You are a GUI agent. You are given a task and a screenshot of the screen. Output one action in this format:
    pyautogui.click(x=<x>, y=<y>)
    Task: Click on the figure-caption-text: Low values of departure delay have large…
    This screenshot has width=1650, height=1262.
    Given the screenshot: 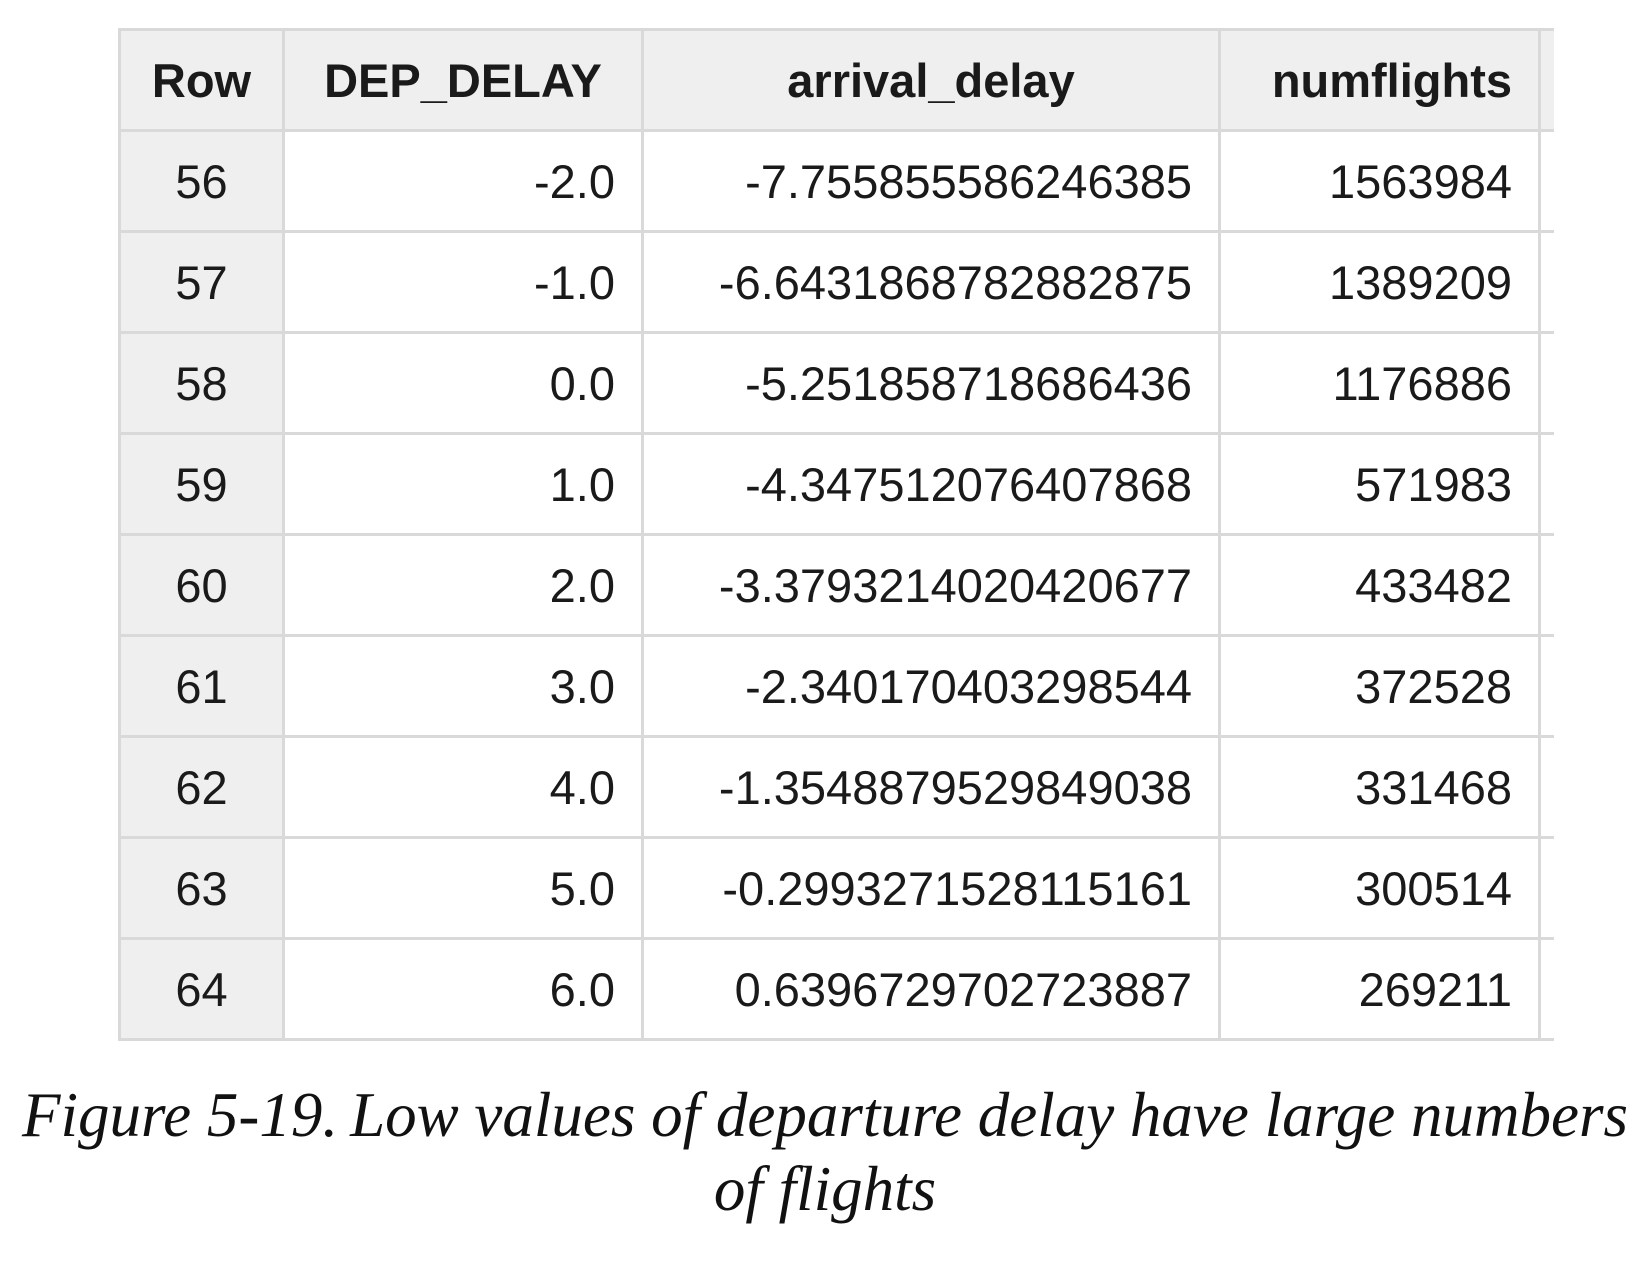 What is the action you would take?
    pyautogui.click(x=989, y=1152)
    